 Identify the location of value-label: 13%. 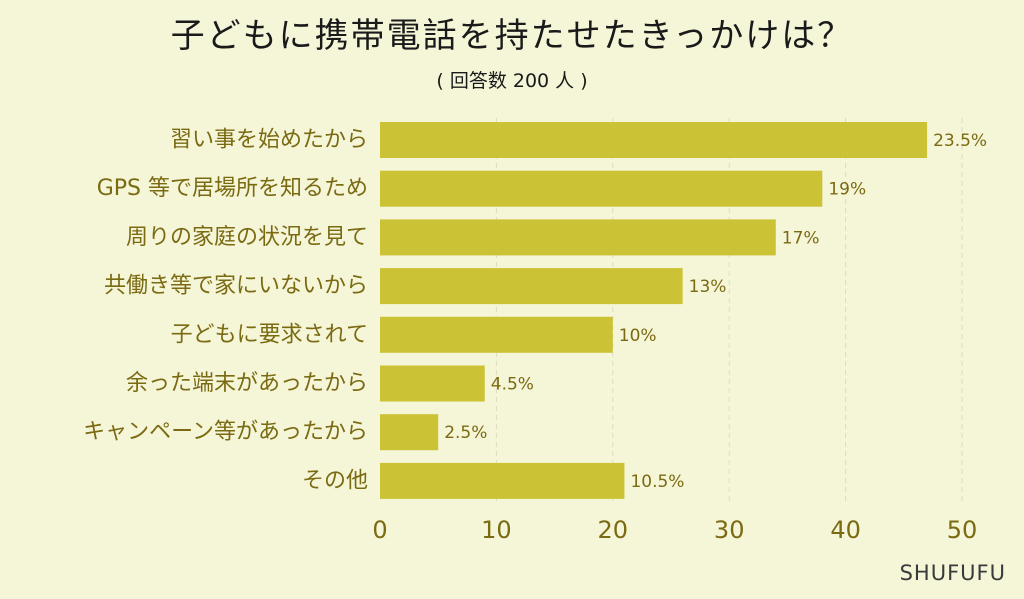
(708, 287).